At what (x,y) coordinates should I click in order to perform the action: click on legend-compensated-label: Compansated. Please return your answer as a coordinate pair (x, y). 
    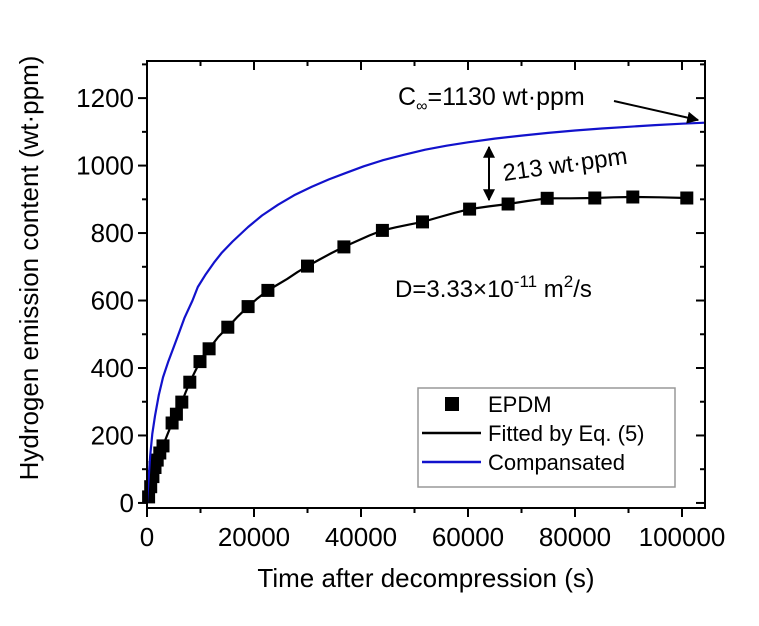
    Looking at the image, I should click on (556, 462).